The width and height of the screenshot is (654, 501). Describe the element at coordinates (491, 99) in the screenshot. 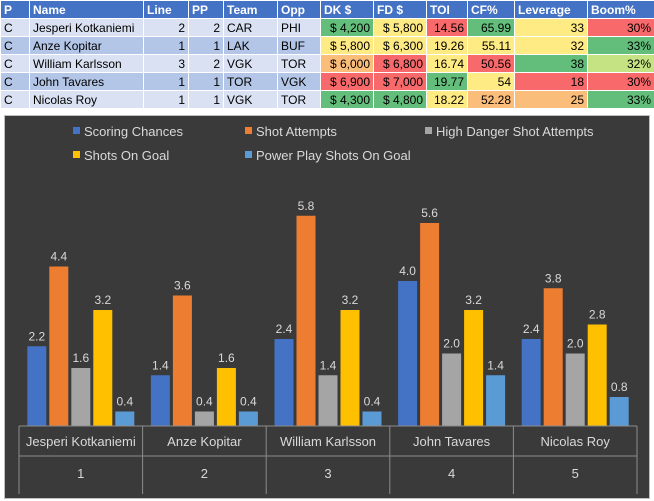

I see `cell-cf: 52.28` at that location.